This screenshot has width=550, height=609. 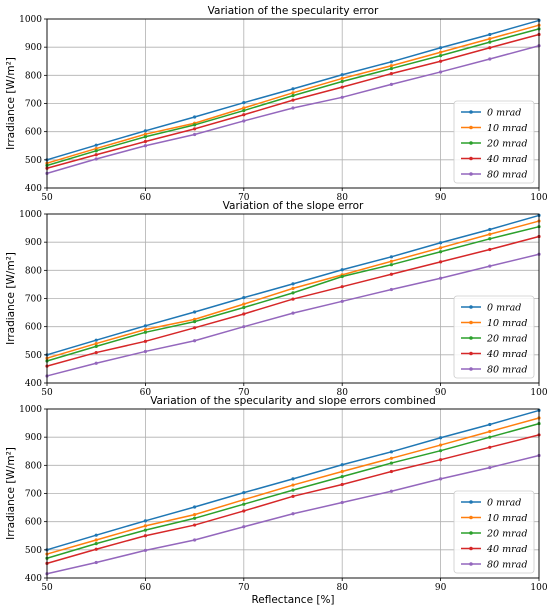 I want to click on y-axis-label: Irradiance [W/m²], so click(x=11, y=298).